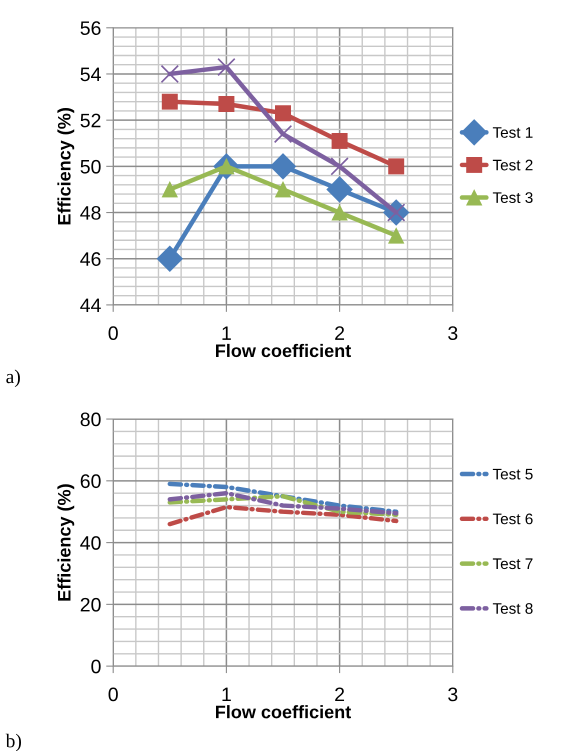  Describe the element at coordinates (90, 419) in the screenshot. I see `y-tick-label: 80` at that location.